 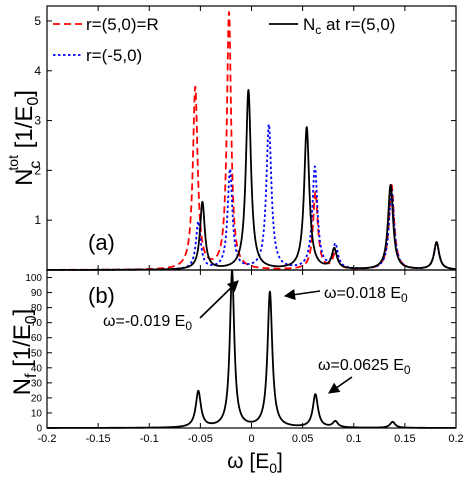 I want to click on panel-a-y-tick-label: 4, so click(x=37, y=71).